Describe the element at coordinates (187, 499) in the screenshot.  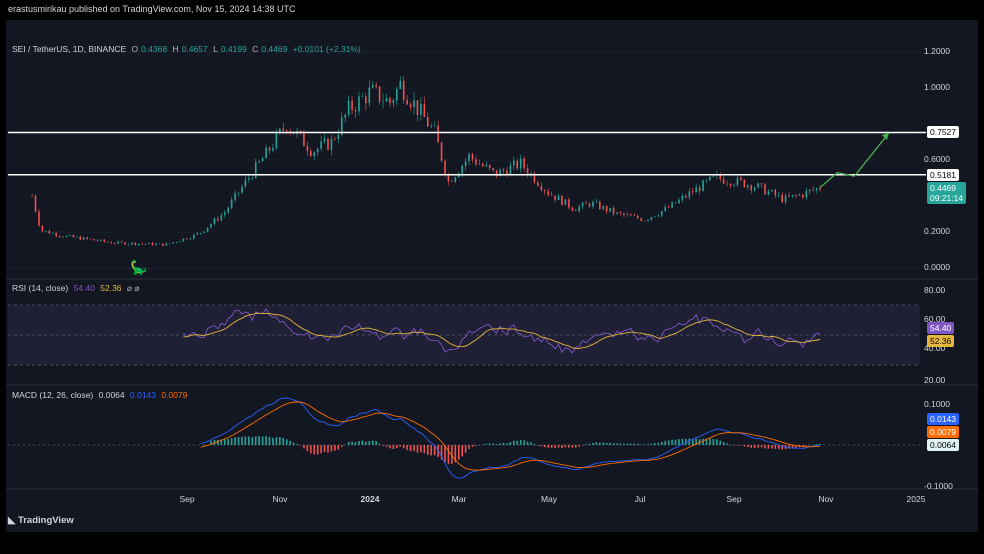
I see `x-label-sep: Sep` at that location.